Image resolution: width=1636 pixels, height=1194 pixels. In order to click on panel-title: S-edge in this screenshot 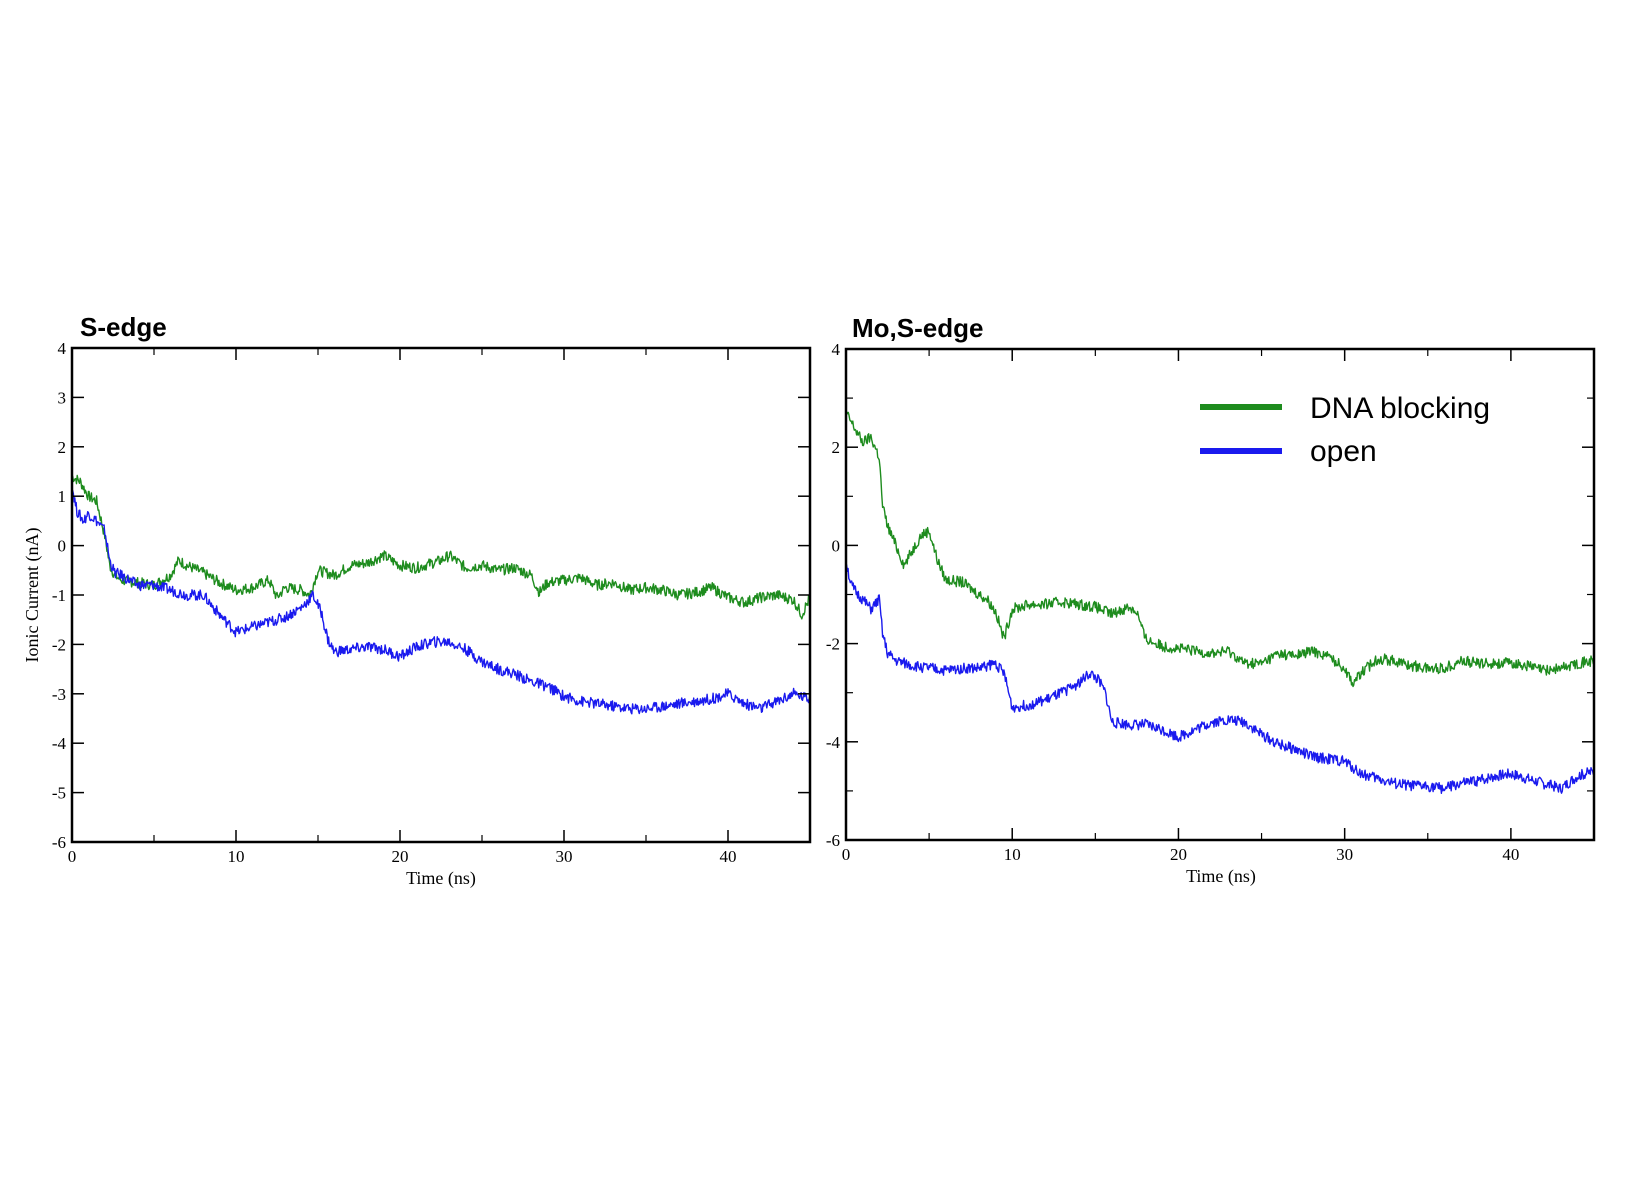, I will do `click(123, 327)`.